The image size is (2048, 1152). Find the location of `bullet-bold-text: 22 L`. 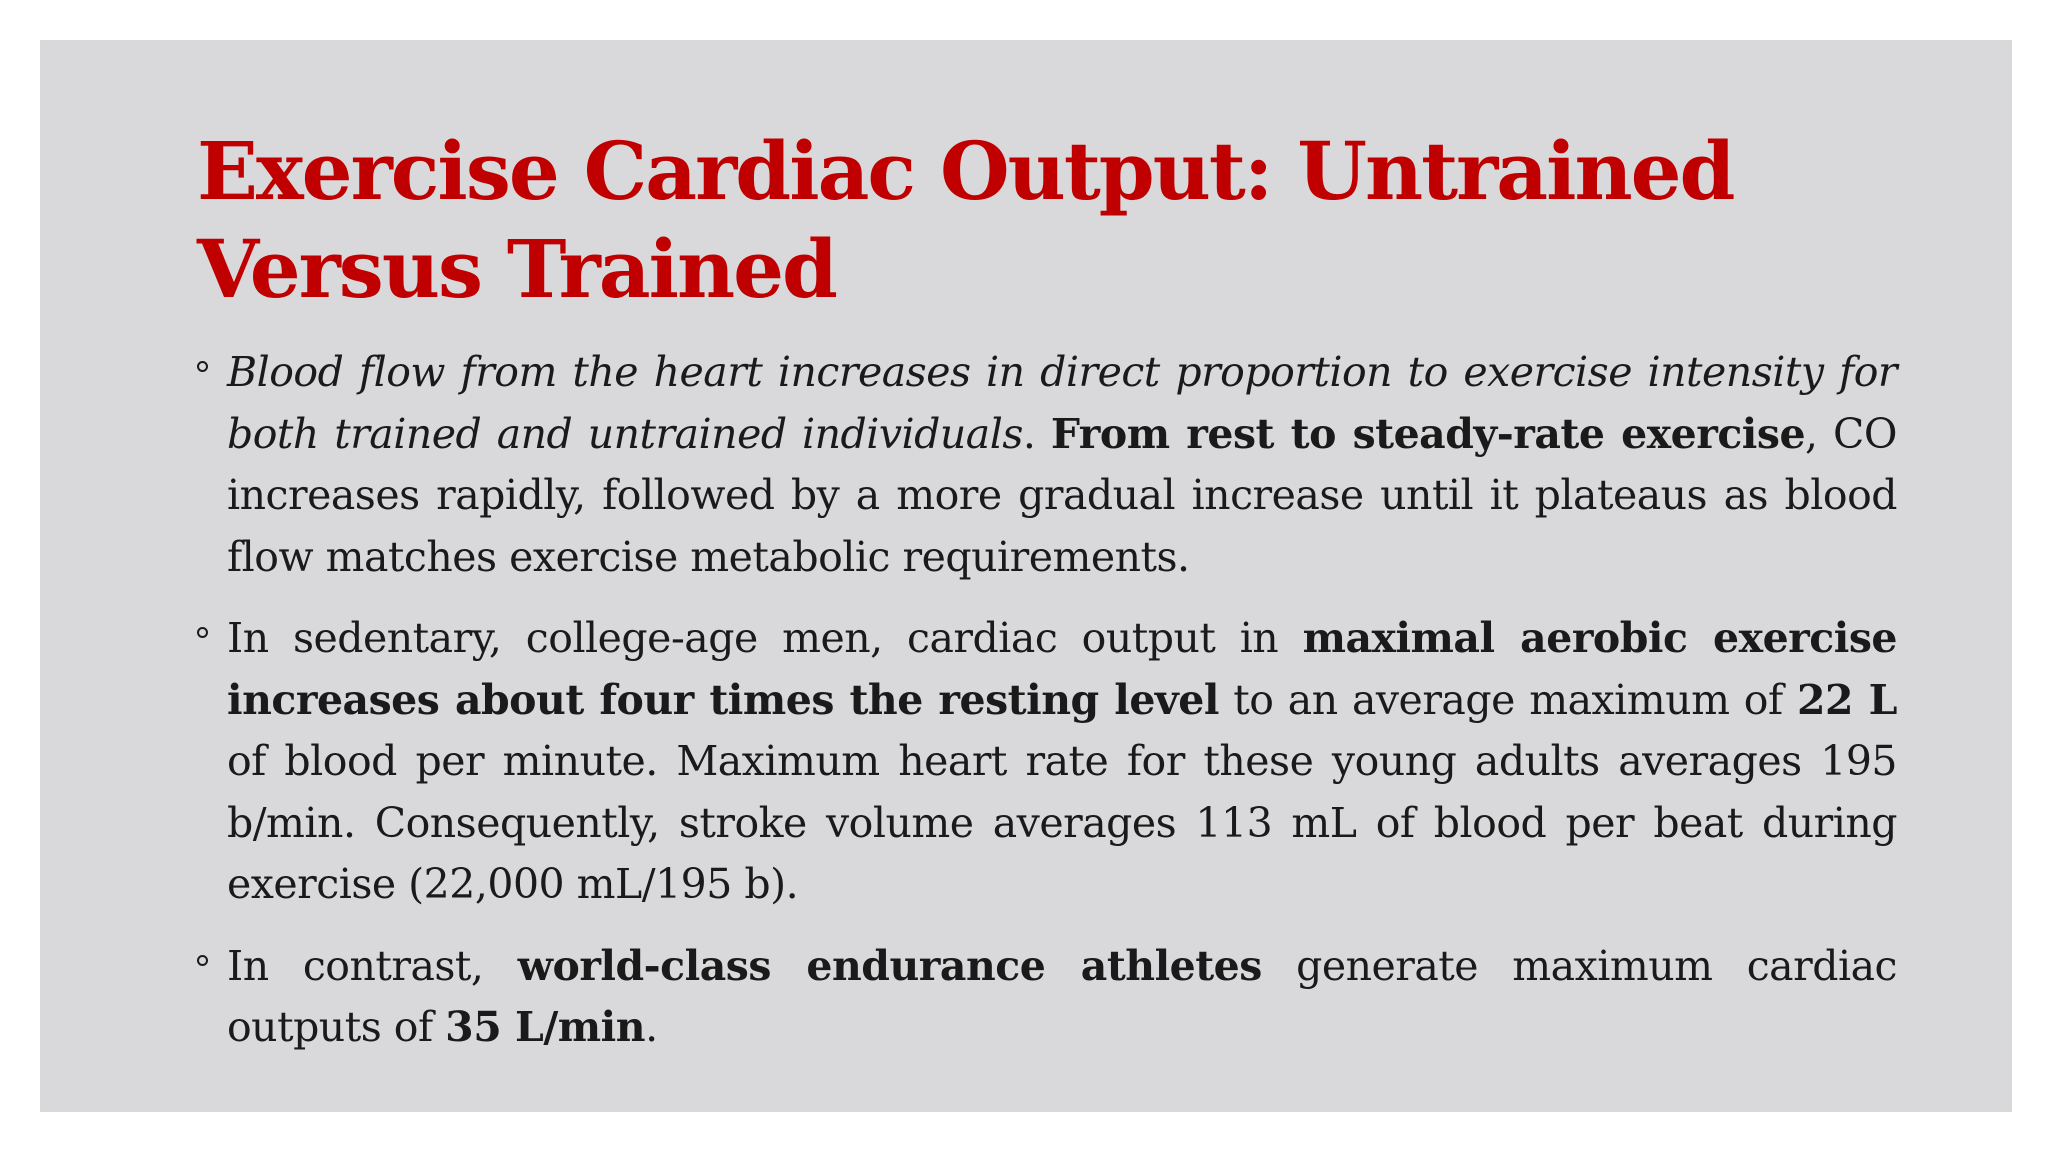

bullet-bold-text: 22 L is located at coordinates (1847, 699).